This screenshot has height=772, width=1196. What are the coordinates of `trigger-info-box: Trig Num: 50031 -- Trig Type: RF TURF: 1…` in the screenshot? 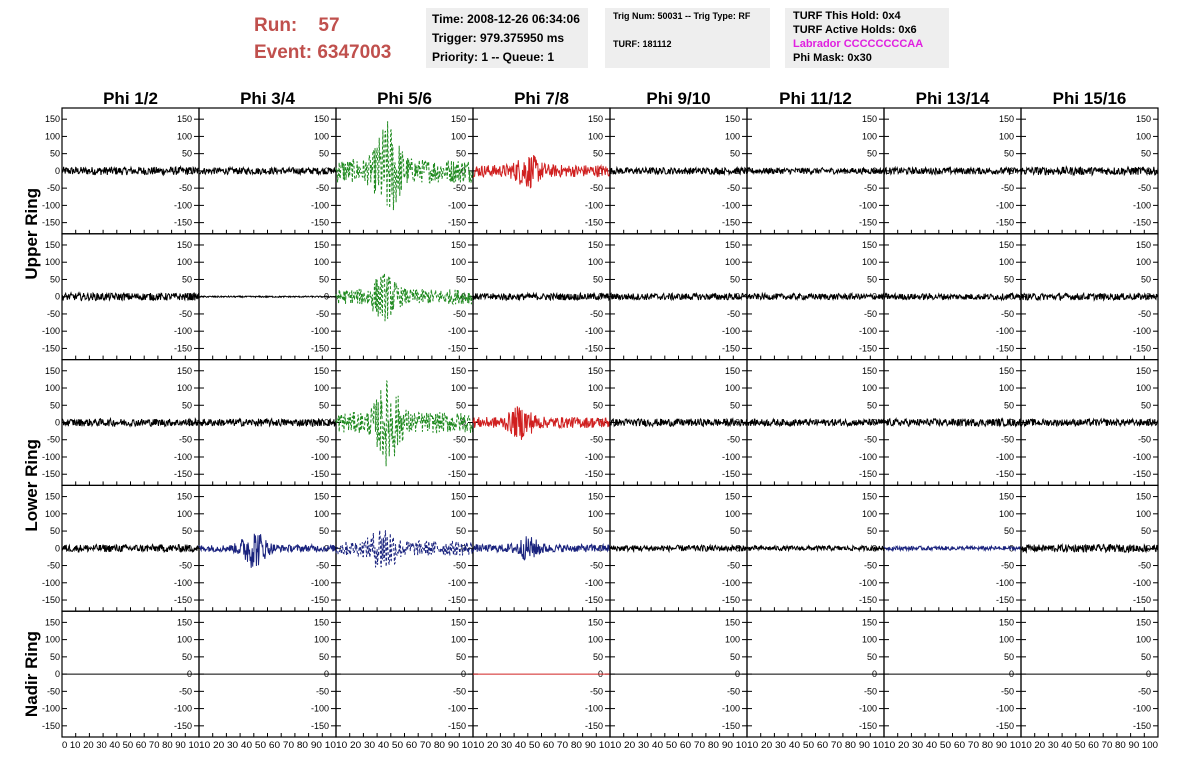 It's located at (687, 38).